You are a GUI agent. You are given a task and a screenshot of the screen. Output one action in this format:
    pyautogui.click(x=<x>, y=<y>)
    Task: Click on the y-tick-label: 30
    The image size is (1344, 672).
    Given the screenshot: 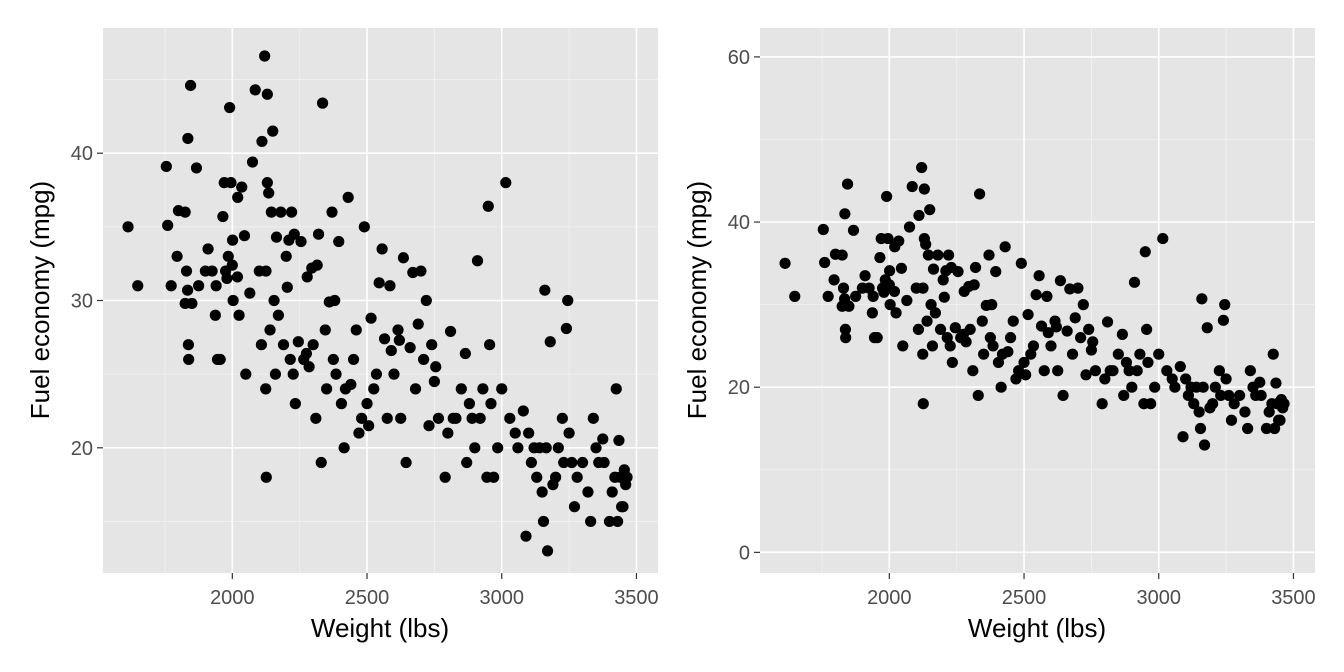 What is the action you would take?
    pyautogui.click(x=82, y=302)
    